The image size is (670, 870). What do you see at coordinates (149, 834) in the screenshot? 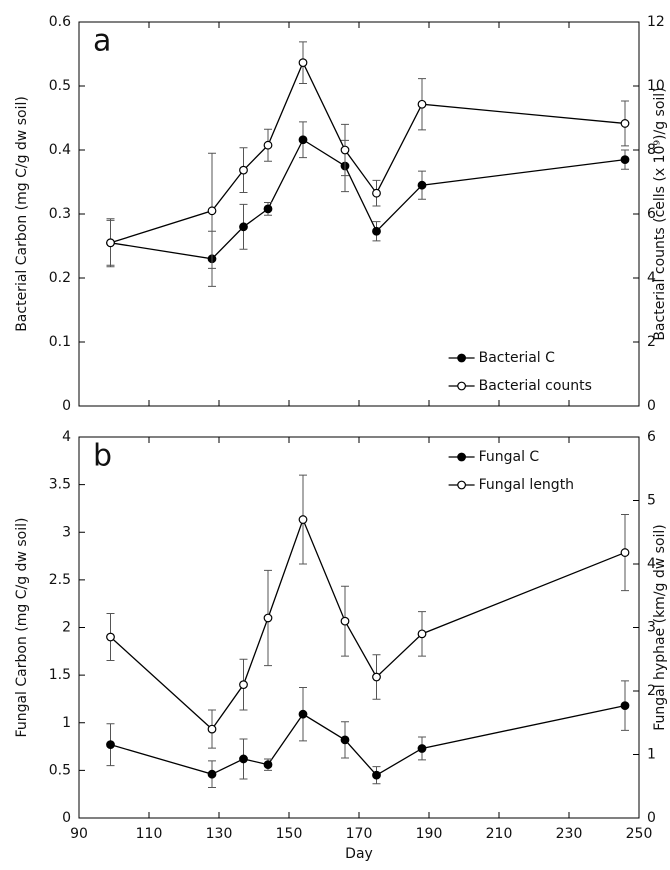
I see `x-tick-label: 110` at bounding box center [149, 834].